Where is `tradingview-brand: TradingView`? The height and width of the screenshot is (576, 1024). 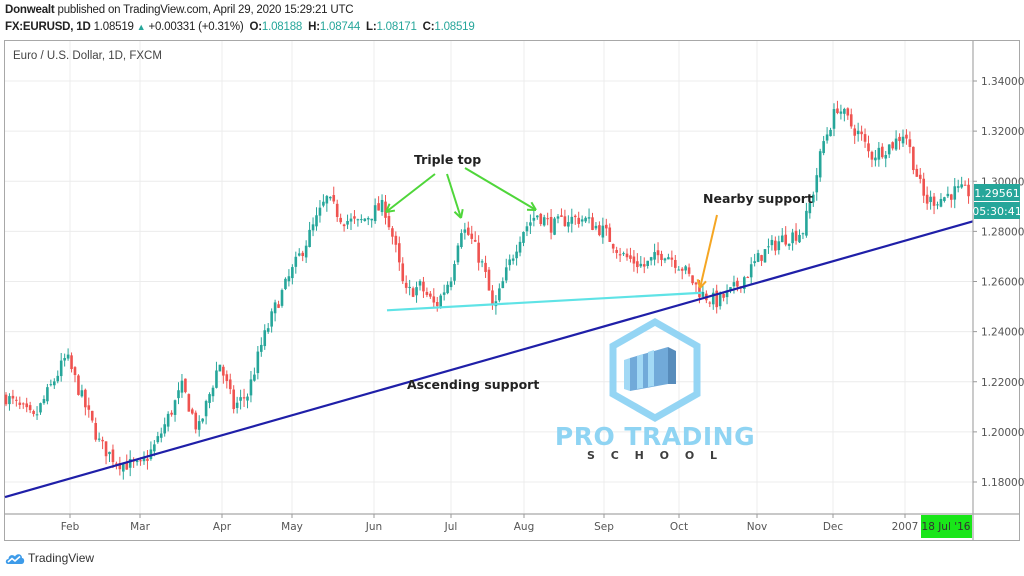
tradingview-brand: TradingView is located at coordinates (61, 558).